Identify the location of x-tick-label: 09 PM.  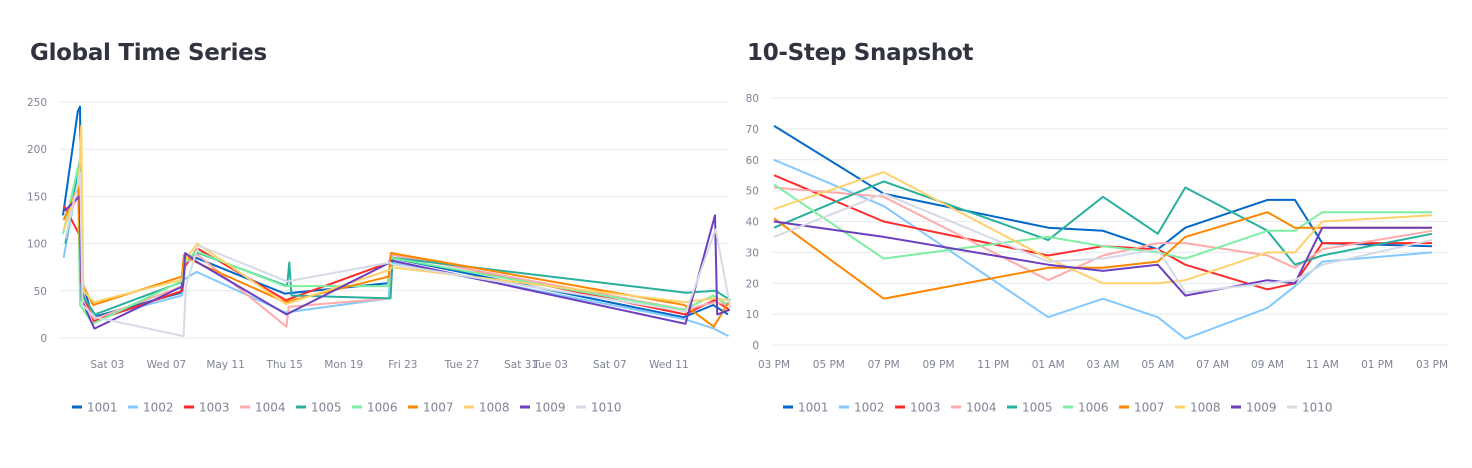
(938, 365).